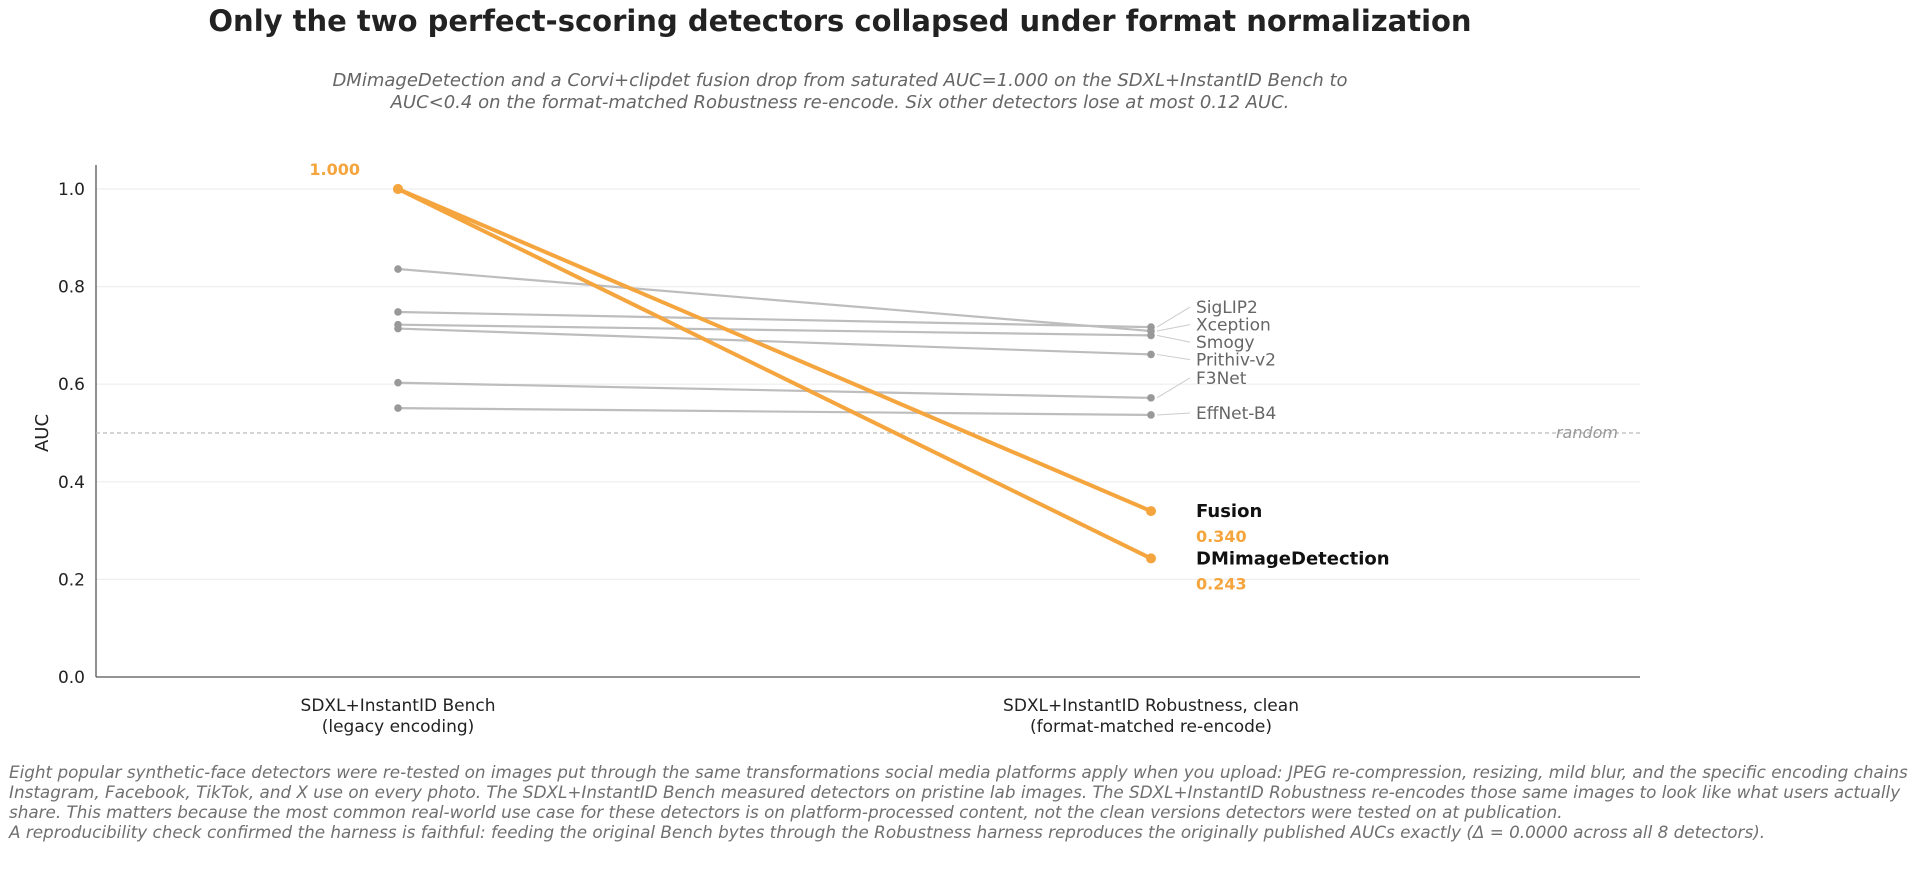 Image resolution: width=1920 pixels, height=871 pixels. Describe the element at coordinates (1221, 583) in the screenshot. I see `end-value-label: 0.243` at that location.